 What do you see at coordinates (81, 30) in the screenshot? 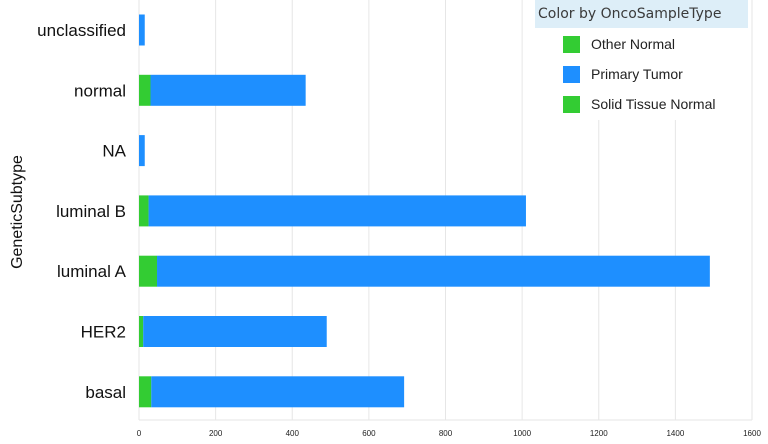
I see `category-label-unclassified: unclassified` at bounding box center [81, 30].